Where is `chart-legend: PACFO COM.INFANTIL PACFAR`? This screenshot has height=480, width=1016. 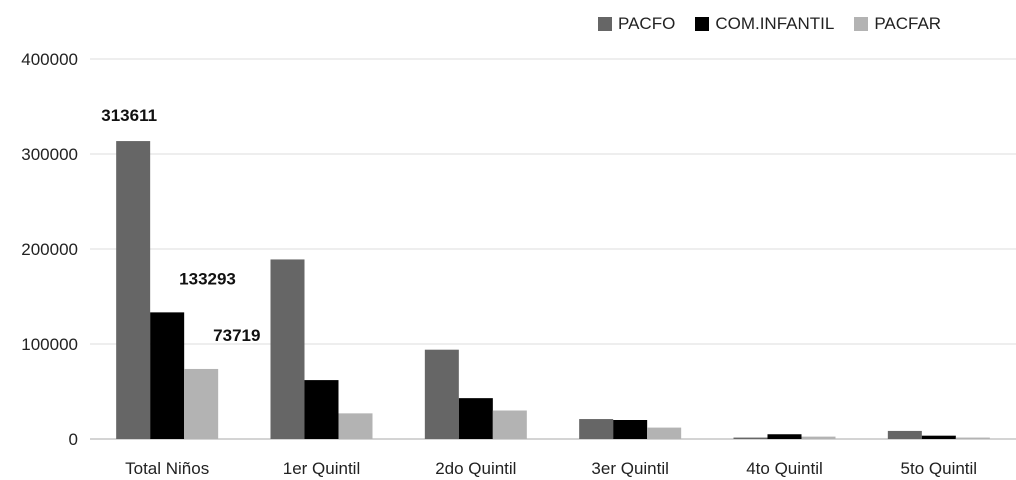 chart-legend: PACFO COM.INFANTIL PACFAR is located at coordinates (779, 24).